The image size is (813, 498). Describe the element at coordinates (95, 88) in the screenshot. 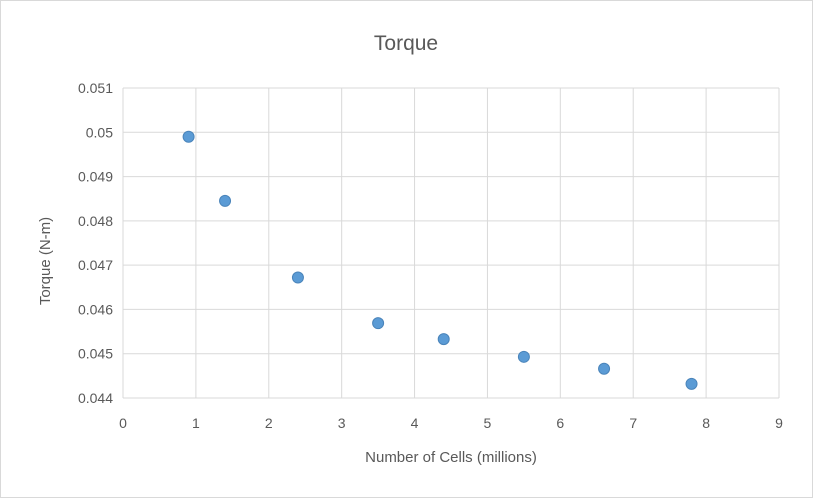

I see `y-tick-label: 0.051` at that location.